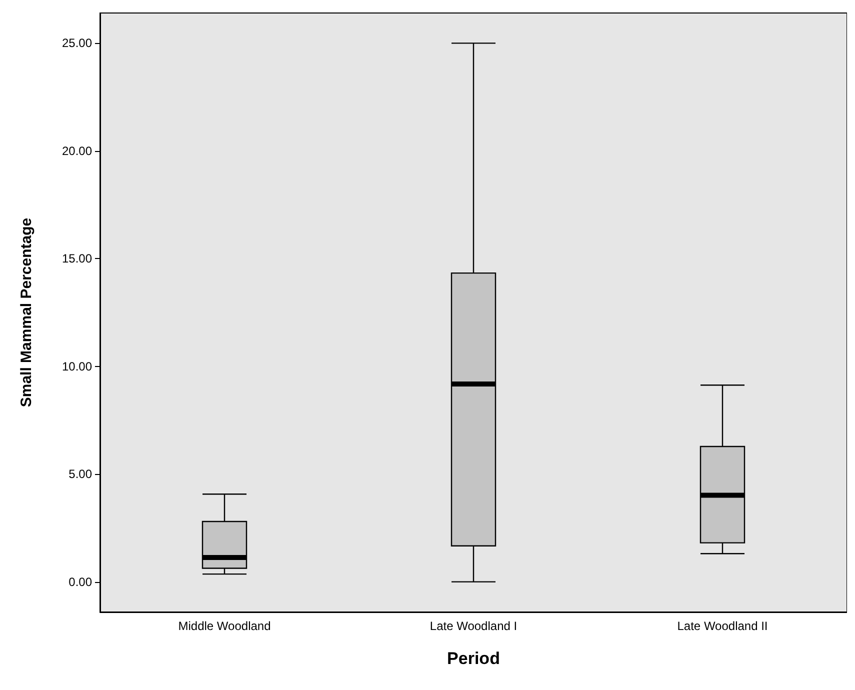 This screenshot has height=690, width=855. I want to click on x-tick-label: Late Woodland I, so click(474, 626).